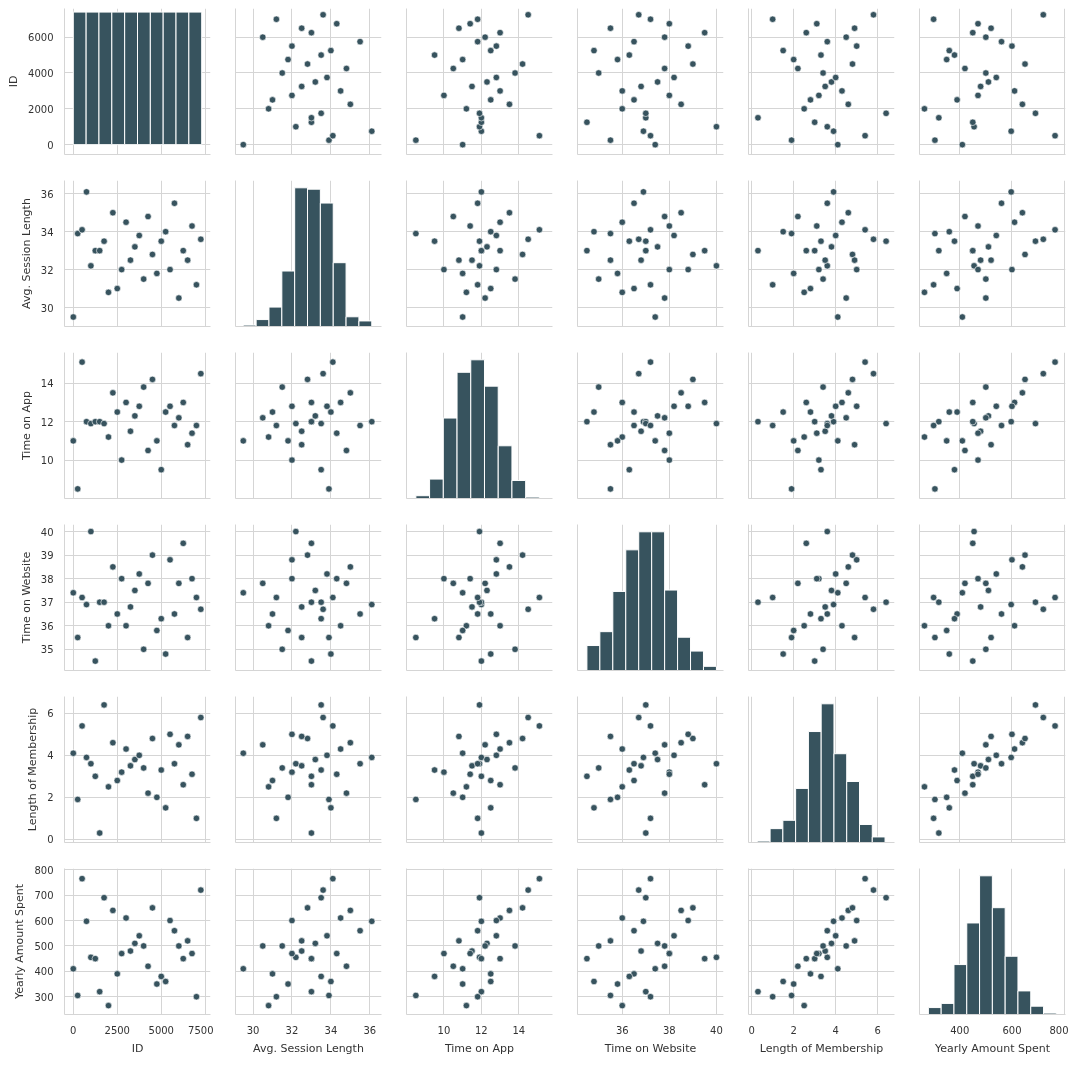 The height and width of the screenshot is (1069, 1081). Describe the element at coordinates (650, 1048) in the screenshot. I see `x-axis-title: Time on Website` at that location.